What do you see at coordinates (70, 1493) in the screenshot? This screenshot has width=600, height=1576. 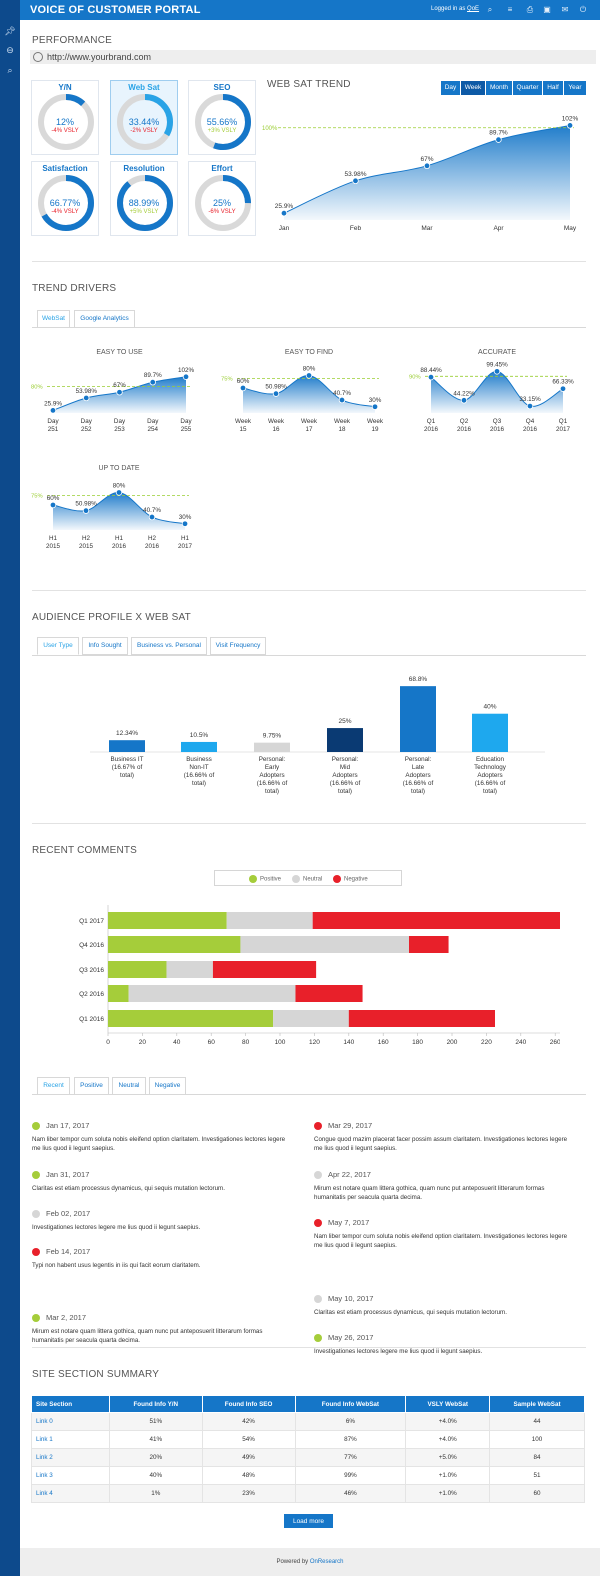 I see `site-section-link: Link 4` at bounding box center [70, 1493].